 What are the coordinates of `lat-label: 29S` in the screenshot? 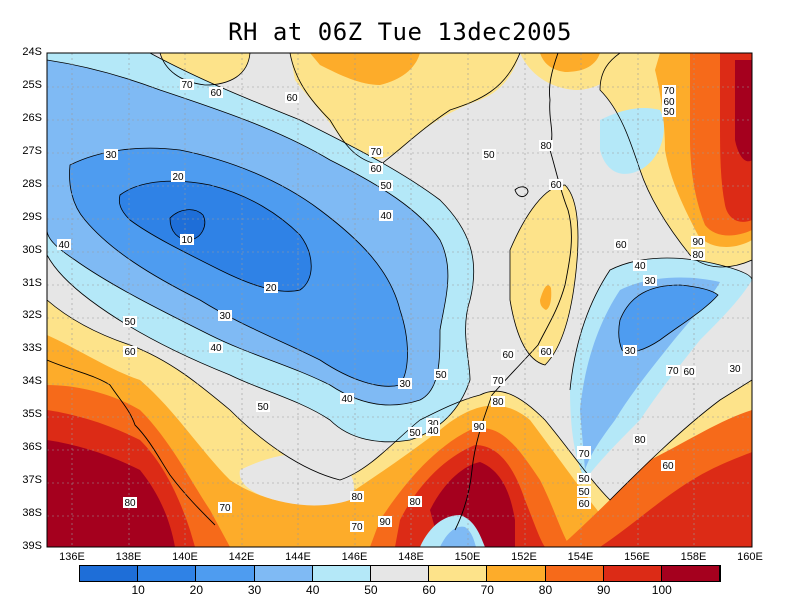 It's located at (32, 216).